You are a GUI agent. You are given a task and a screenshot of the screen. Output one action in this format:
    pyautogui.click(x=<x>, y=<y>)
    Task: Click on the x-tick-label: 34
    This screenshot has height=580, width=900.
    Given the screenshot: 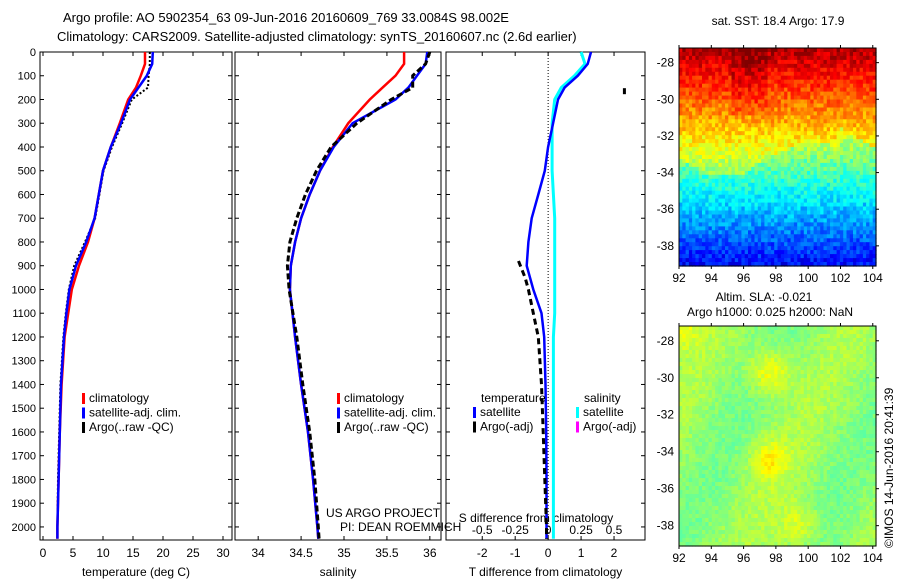 What is the action you would take?
    pyautogui.click(x=258, y=553)
    